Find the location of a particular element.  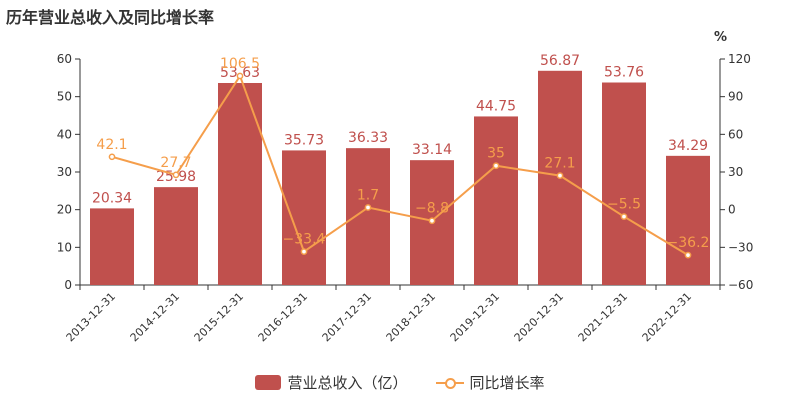

legend-label-growth: 同比增长率 is located at coordinates (507, 383).